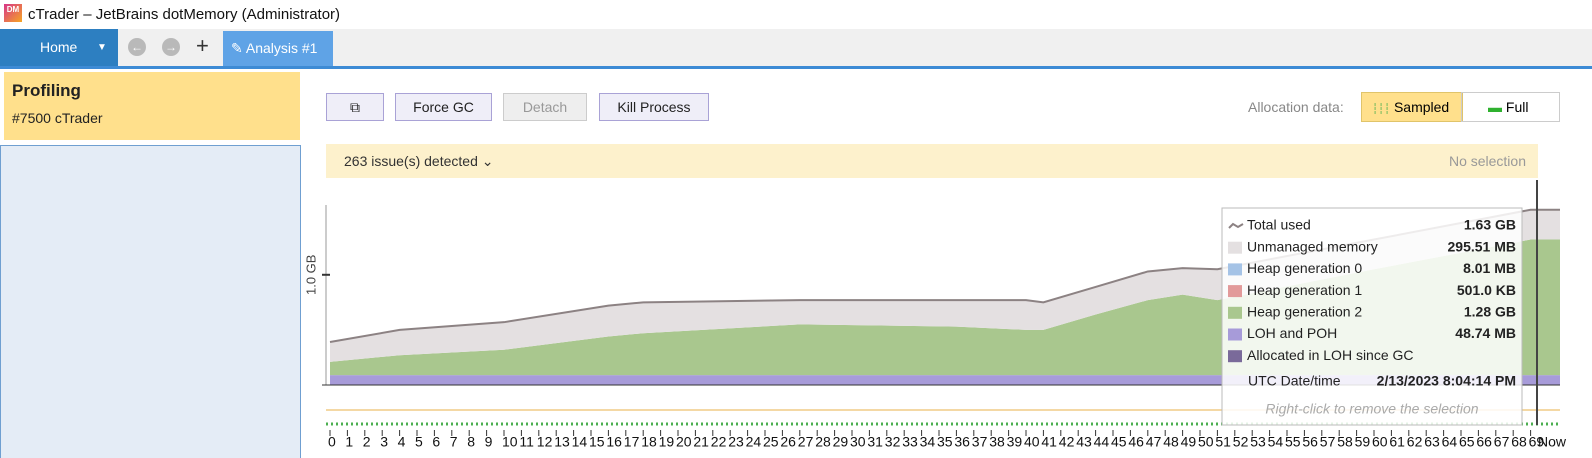  What do you see at coordinates (1015, 442) in the screenshot?
I see `x-tick-label: 39` at bounding box center [1015, 442].